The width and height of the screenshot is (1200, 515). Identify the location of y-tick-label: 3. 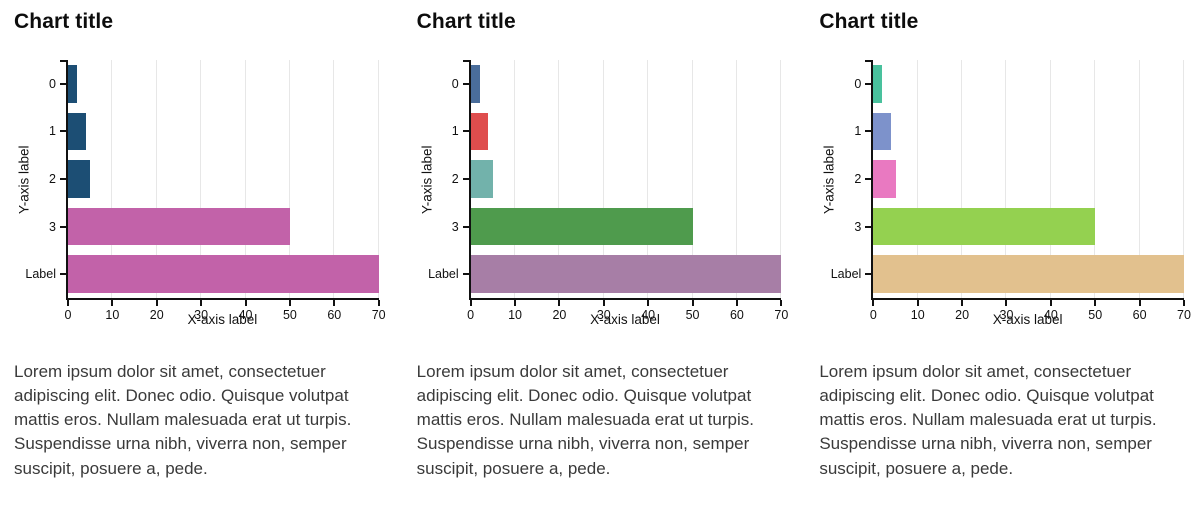
(52, 226).